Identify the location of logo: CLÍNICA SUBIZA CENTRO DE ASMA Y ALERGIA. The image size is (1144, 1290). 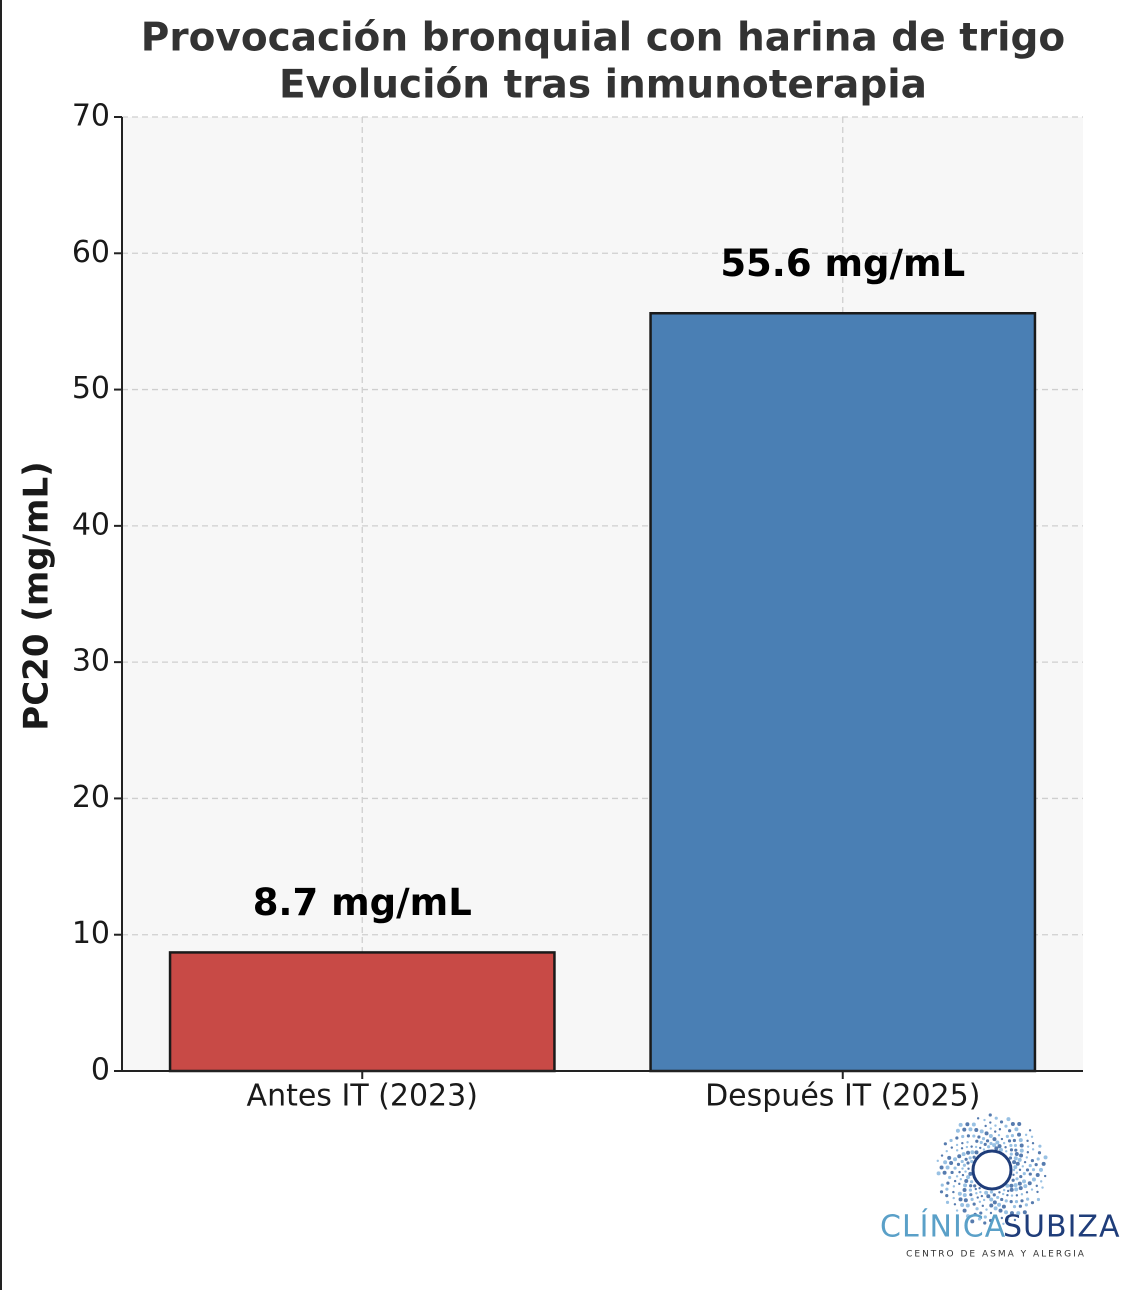
(1000, 1186).